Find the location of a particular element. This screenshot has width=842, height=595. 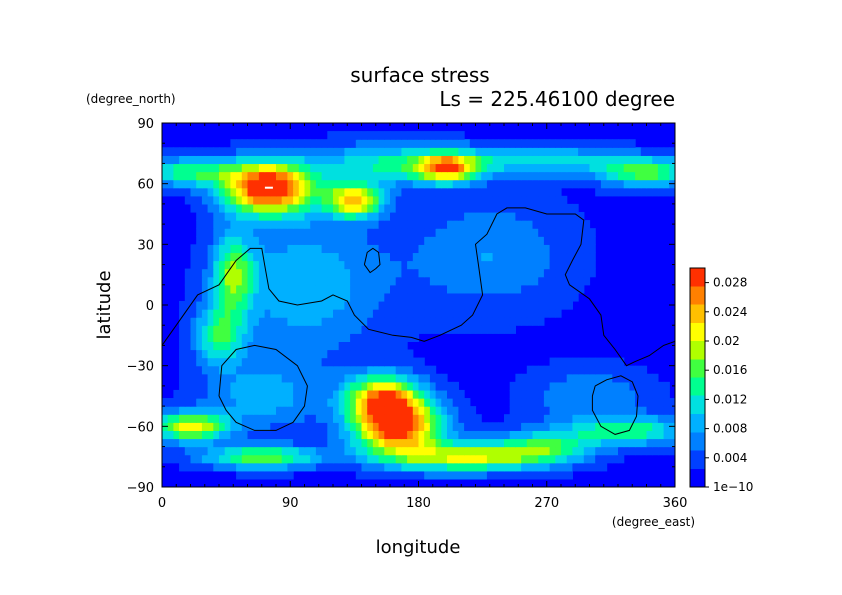

x-tick-label: 360 is located at coordinates (675, 503).